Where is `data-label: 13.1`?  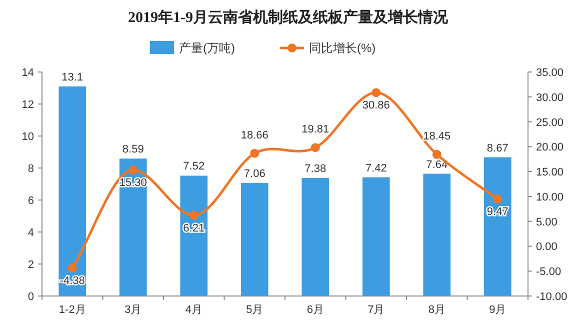
data-label: 13.1 is located at coordinates (73, 77).